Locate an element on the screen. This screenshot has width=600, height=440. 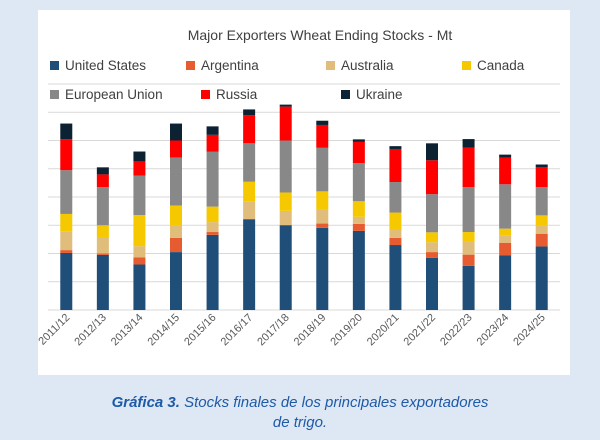
legend-label: Argentina is located at coordinates (230, 65).